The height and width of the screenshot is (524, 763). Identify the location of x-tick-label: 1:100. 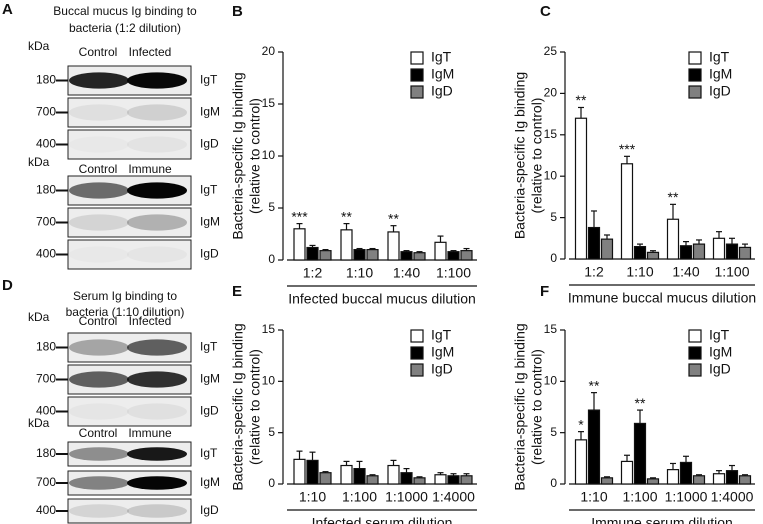
(639, 497).